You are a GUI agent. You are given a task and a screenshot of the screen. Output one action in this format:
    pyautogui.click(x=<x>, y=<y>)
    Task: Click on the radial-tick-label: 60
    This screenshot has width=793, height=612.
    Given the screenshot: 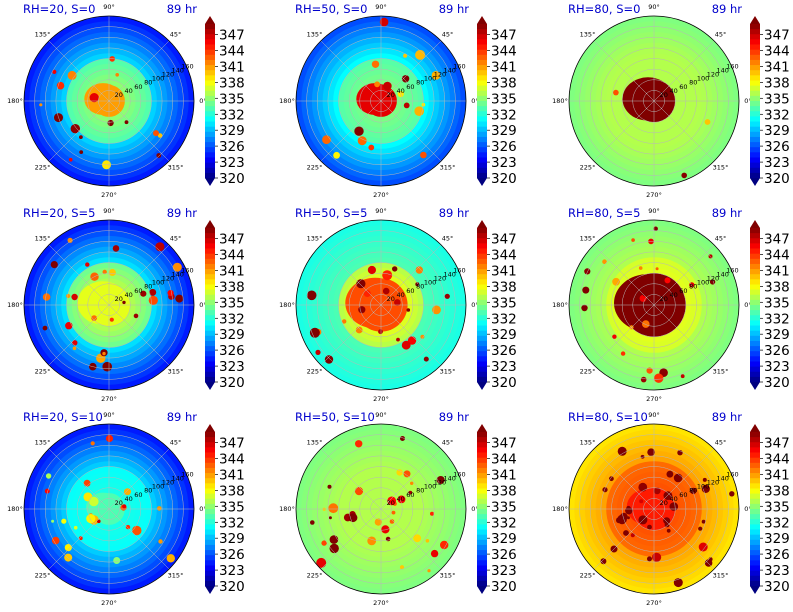 What is the action you would take?
    pyautogui.click(x=410, y=495)
    